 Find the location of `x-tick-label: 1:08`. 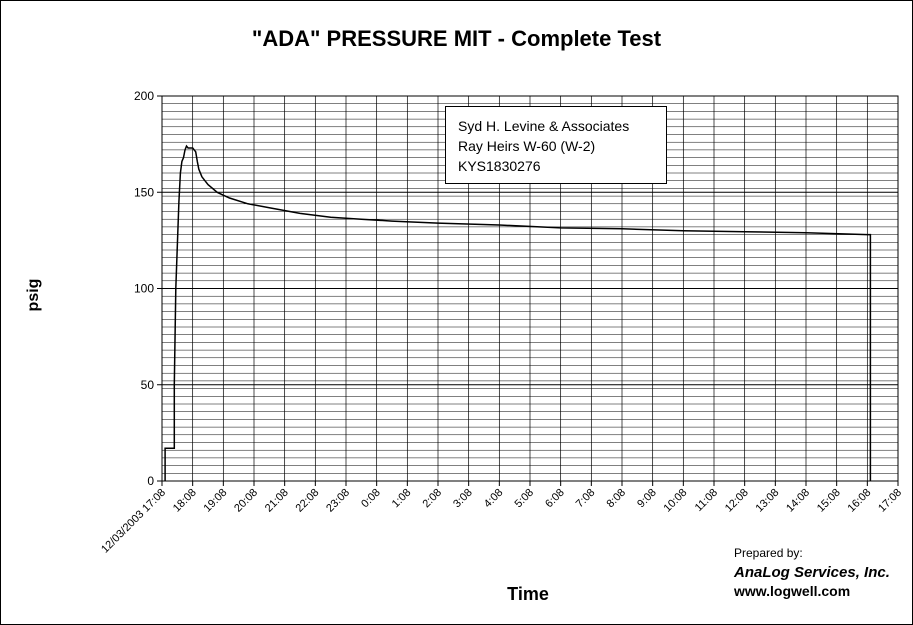

x-tick-label: 1:08 is located at coordinates (402, 499).